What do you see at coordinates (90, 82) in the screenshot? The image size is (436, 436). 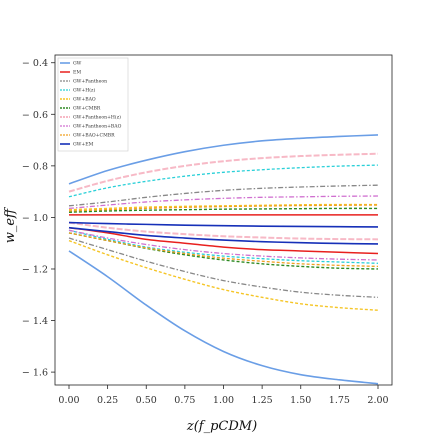 I see `legend-label-2: GW+Pantheon` at bounding box center [90, 82].